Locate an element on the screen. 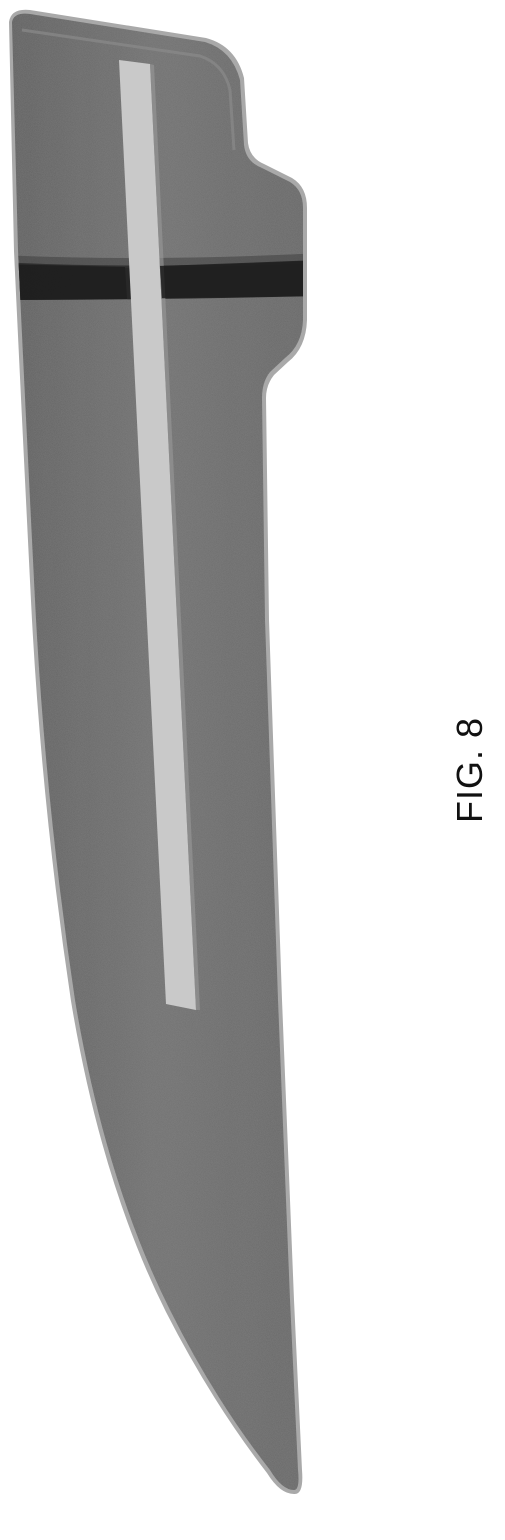  band-right-of-stripe is located at coordinates (240, 279).